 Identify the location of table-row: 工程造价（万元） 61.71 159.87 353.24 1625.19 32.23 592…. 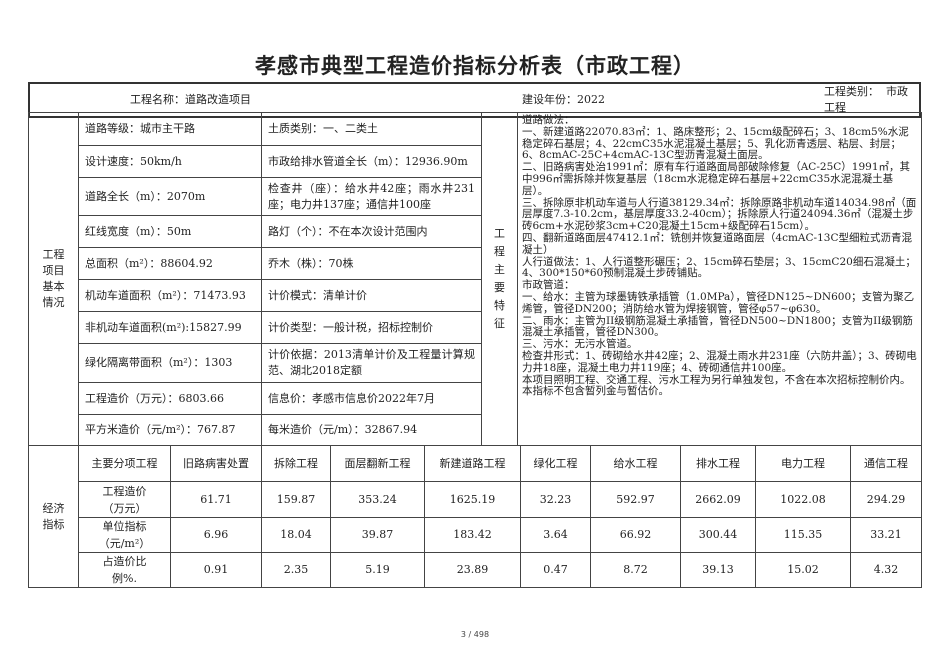
(475, 499).